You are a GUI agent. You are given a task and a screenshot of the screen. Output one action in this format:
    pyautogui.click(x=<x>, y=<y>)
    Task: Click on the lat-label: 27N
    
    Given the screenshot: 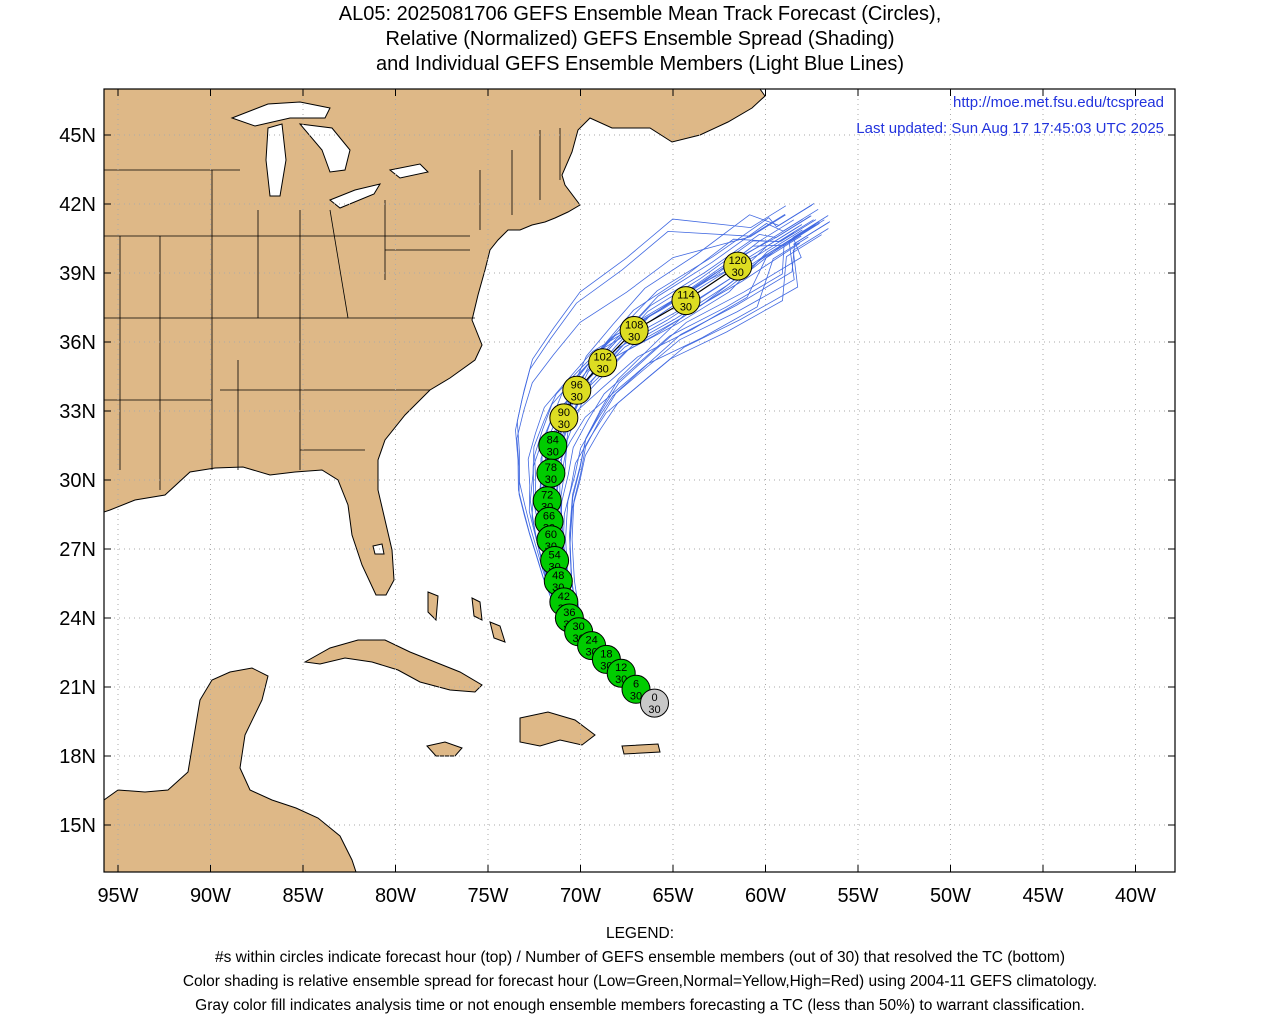 What is the action you would take?
    pyautogui.click(x=77, y=550)
    